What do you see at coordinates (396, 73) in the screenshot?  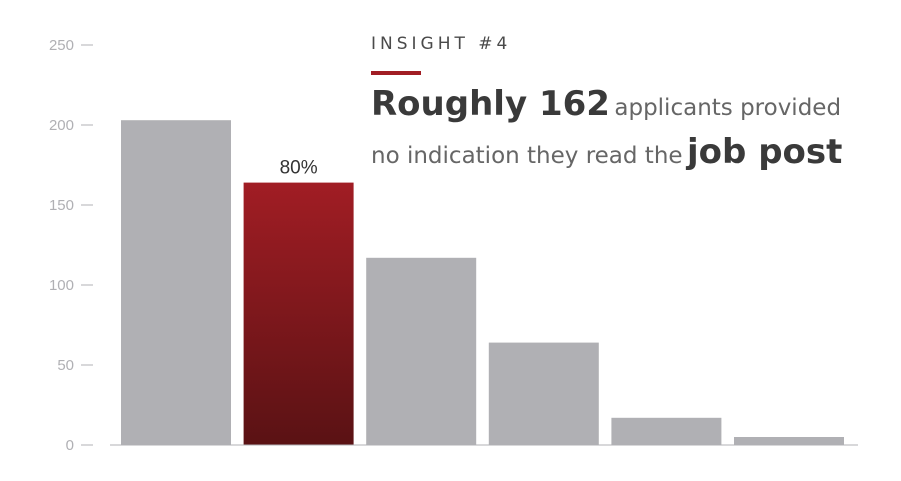 I see `accent-rule` at bounding box center [396, 73].